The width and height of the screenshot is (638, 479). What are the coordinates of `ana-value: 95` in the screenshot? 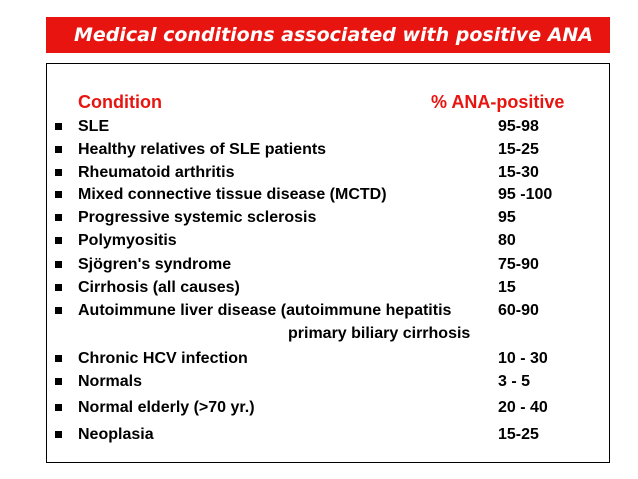 It's located at (507, 217).